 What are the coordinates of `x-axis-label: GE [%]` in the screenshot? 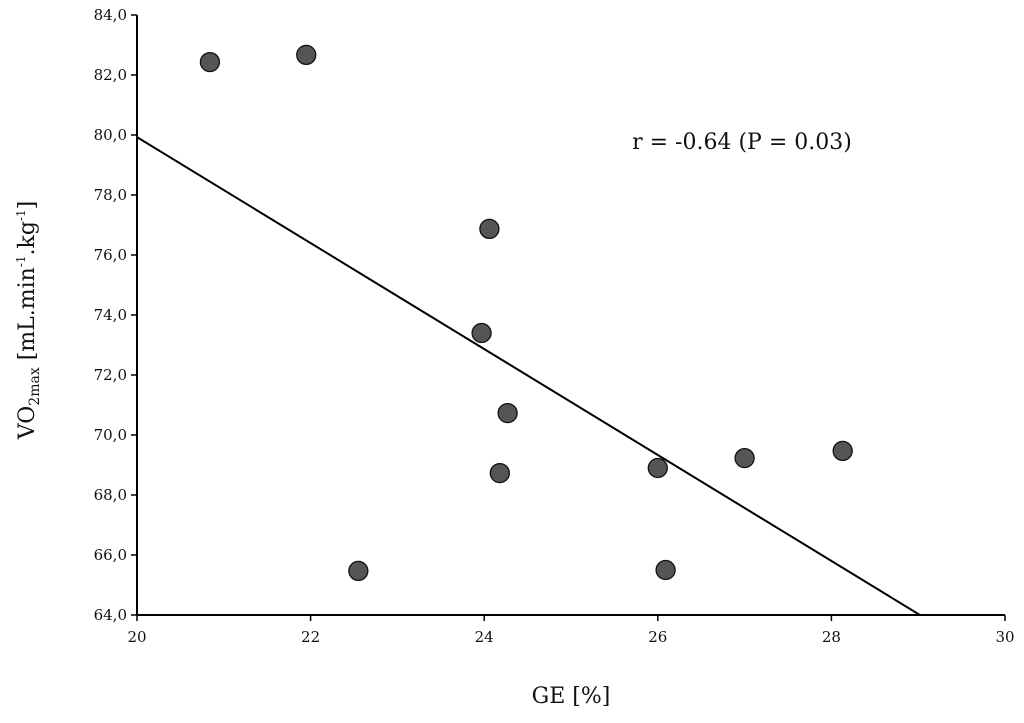 It's located at (571, 696).